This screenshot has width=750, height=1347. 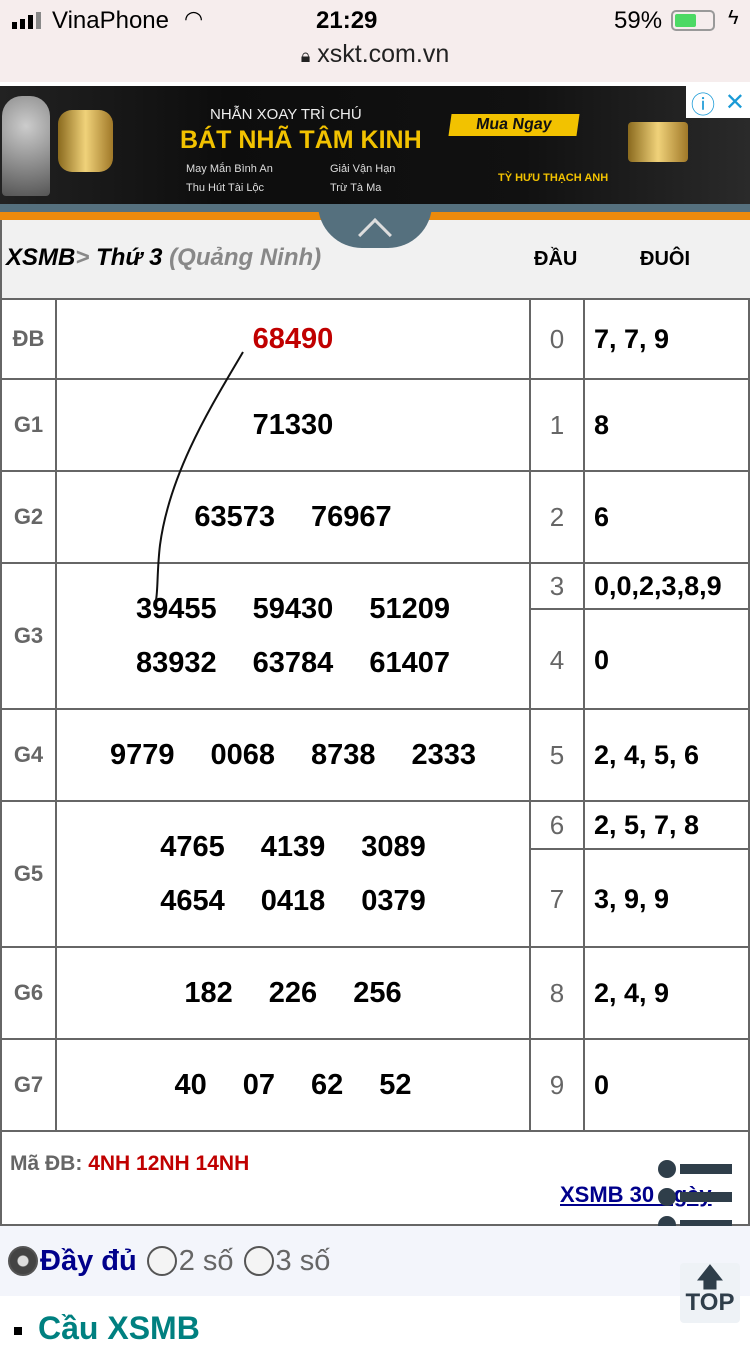 I want to click on loto-duoi: 7, 7, 9, so click(x=632, y=338).